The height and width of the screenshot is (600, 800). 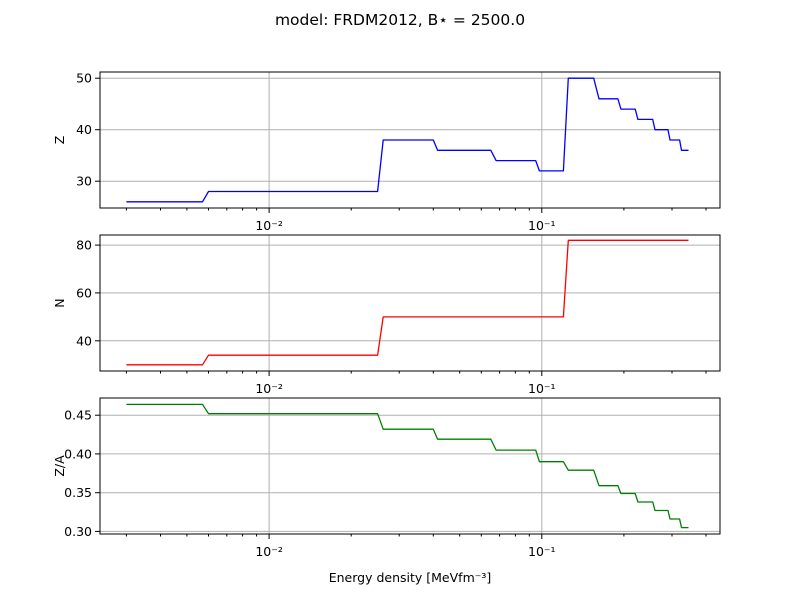 I want to click on y-axis-label: N, so click(x=59, y=302).